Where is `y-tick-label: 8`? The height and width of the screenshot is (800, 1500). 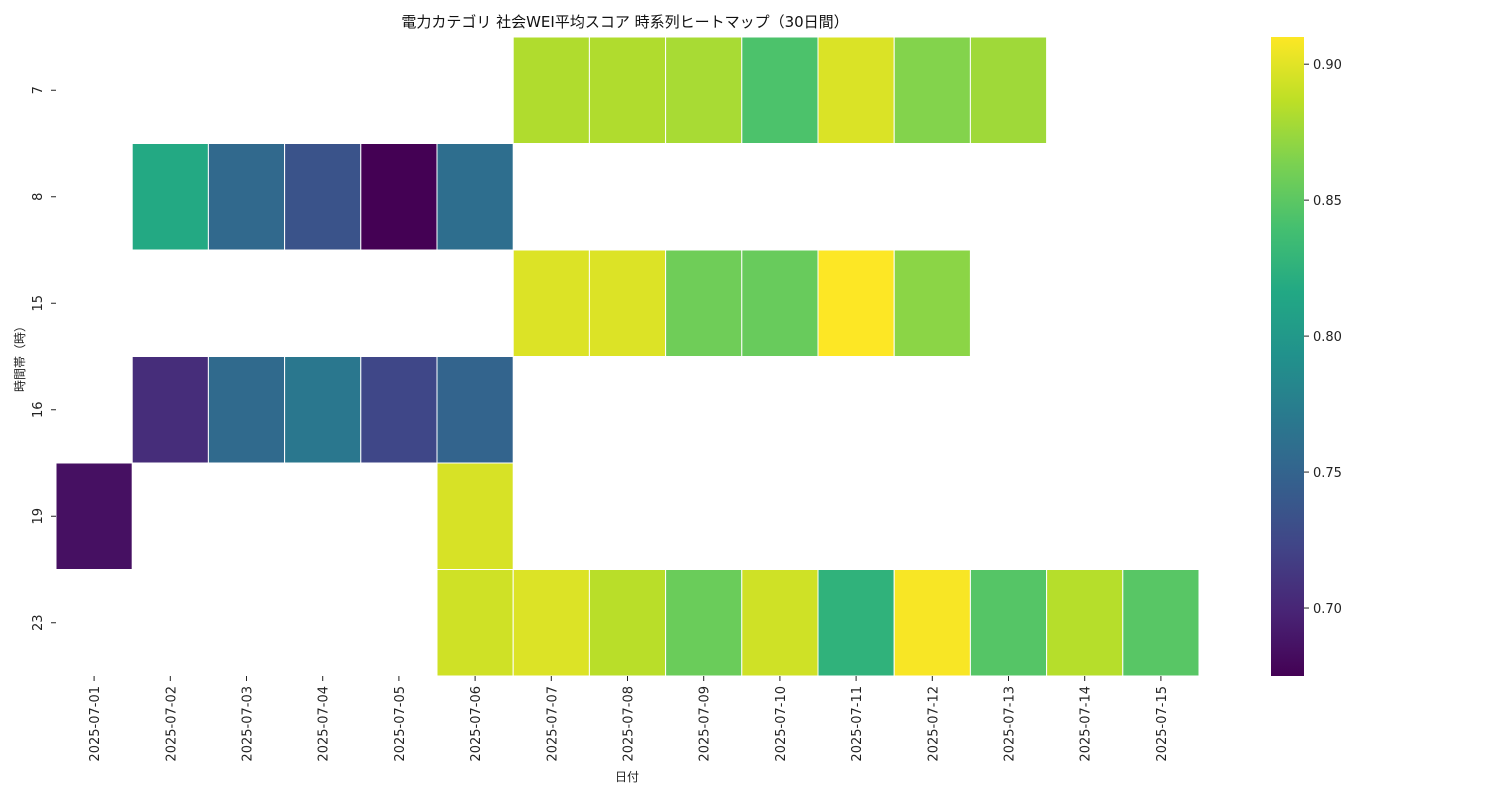
y-tick-label: 8 is located at coordinates (38, 197).